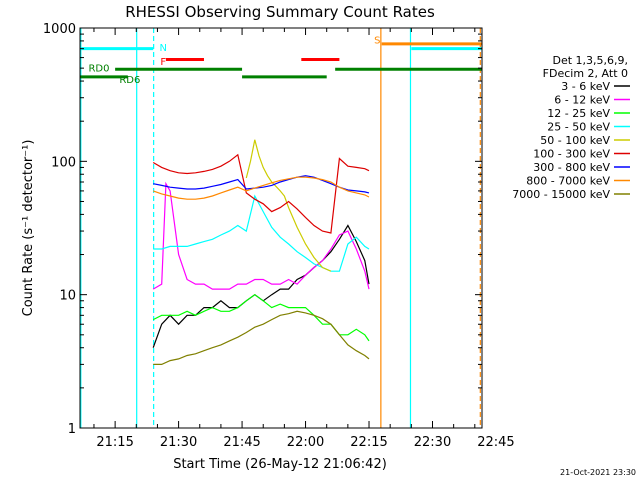 The image size is (640, 480). Describe the element at coordinates (98, 69) in the screenshot. I see `state-bar-label: RD0` at that location.